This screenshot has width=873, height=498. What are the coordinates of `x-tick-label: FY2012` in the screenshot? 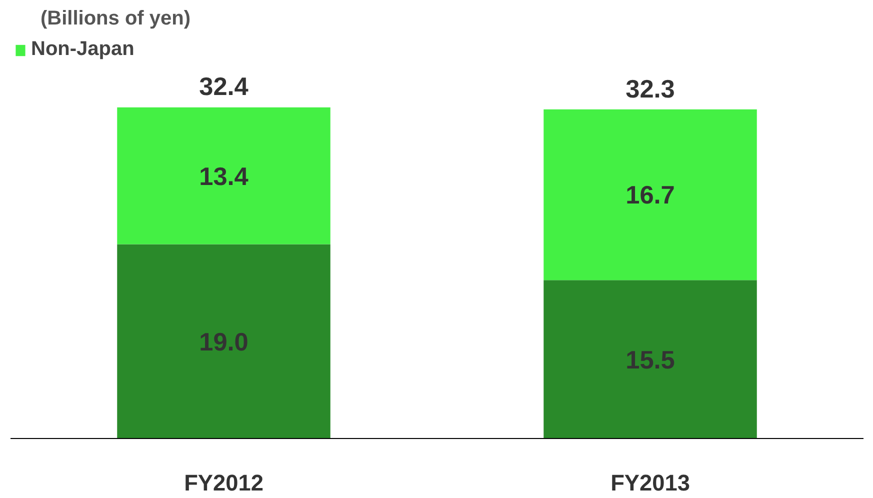 It's located at (224, 483).